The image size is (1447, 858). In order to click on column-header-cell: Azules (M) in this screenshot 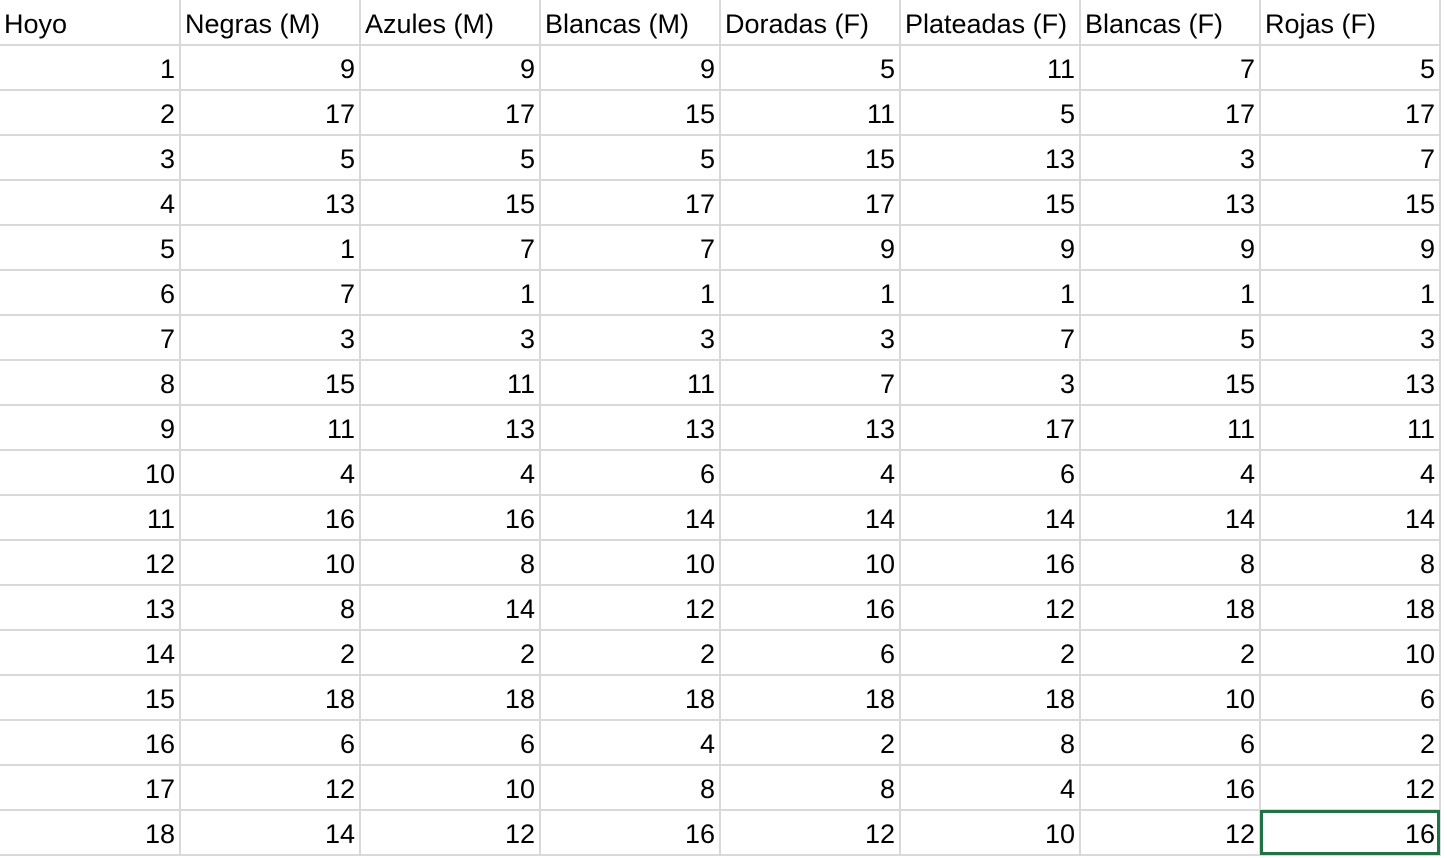, I will do `click(450, 23)`.